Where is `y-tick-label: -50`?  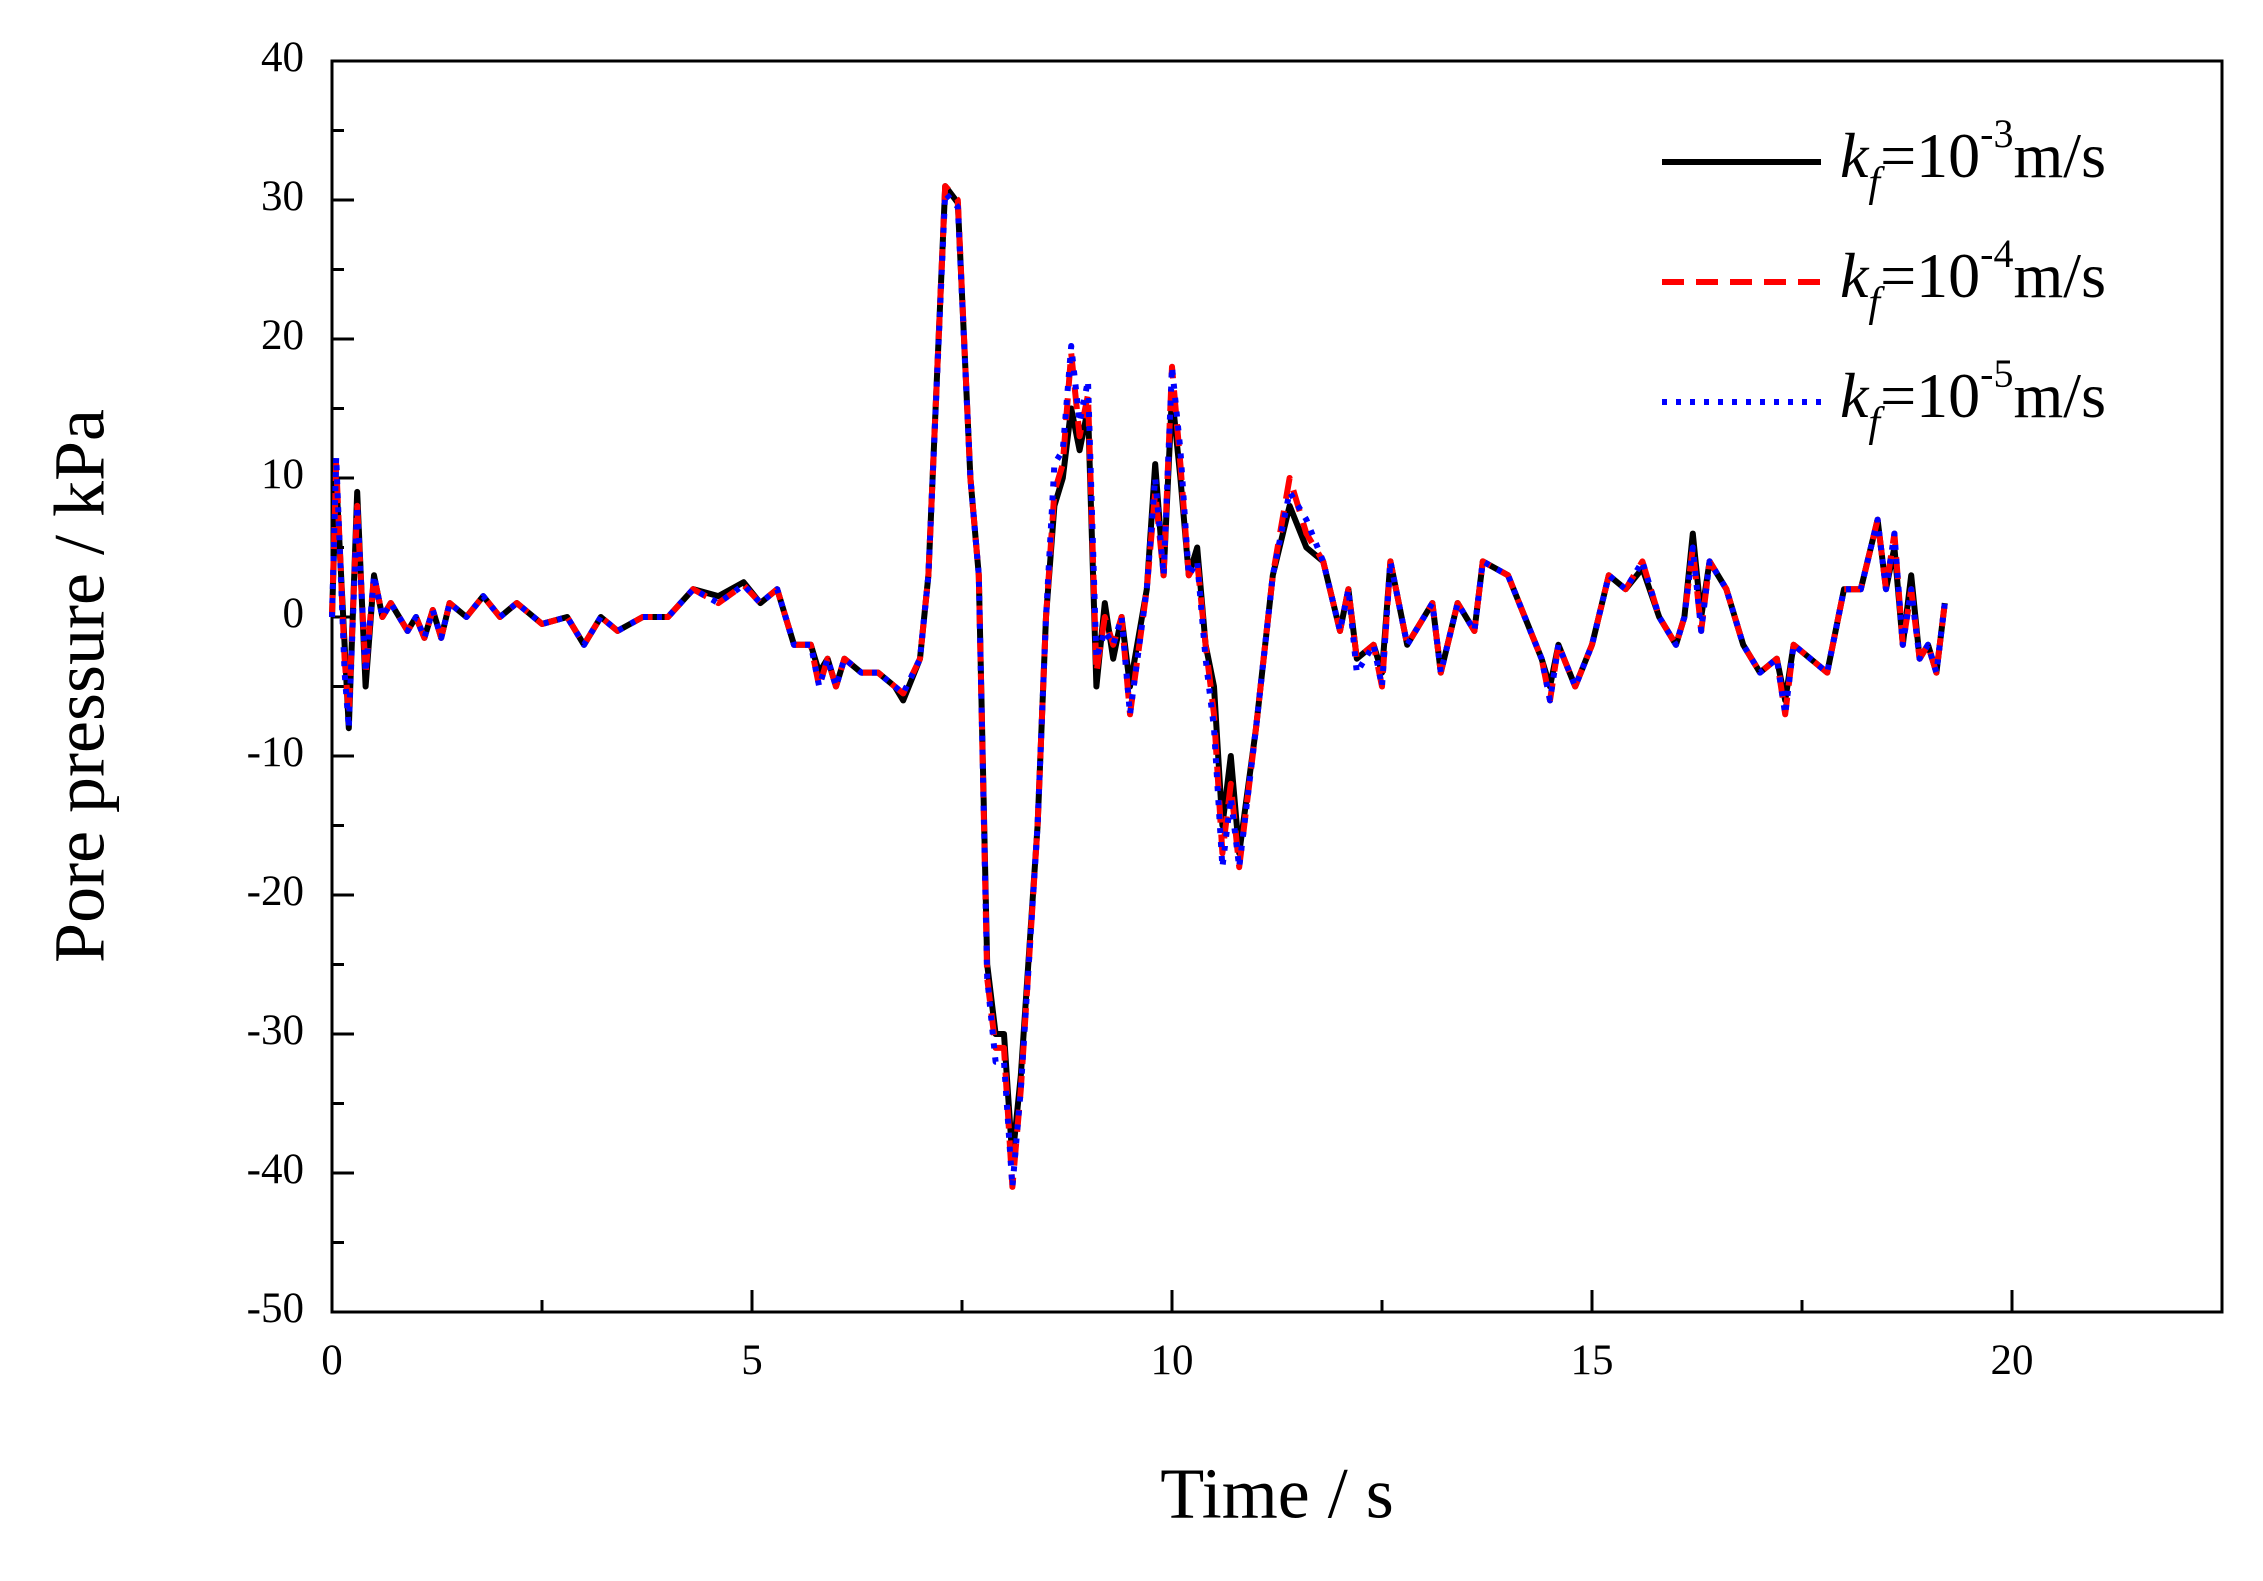
y-tick-label: -50 is located at coordinates (275, 1308).